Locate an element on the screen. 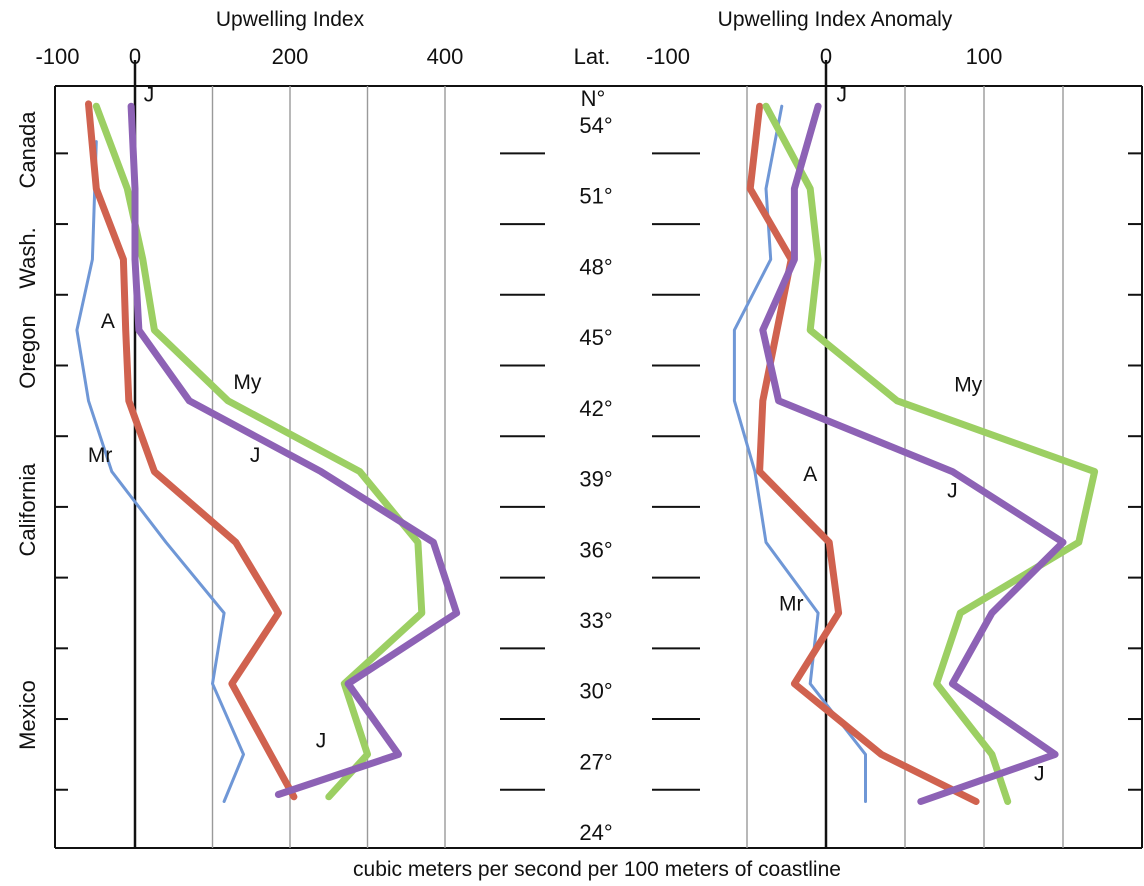 The width and height of the screenshot is (1144, 886). lat-label: 24° is located at coordinates (595, 832).